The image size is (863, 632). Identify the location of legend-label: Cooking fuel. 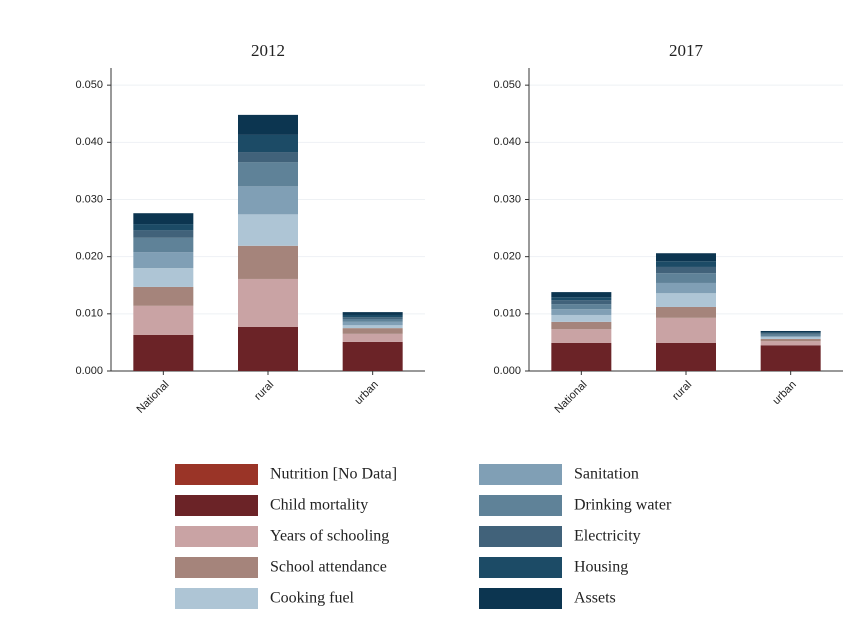
(312, 598).